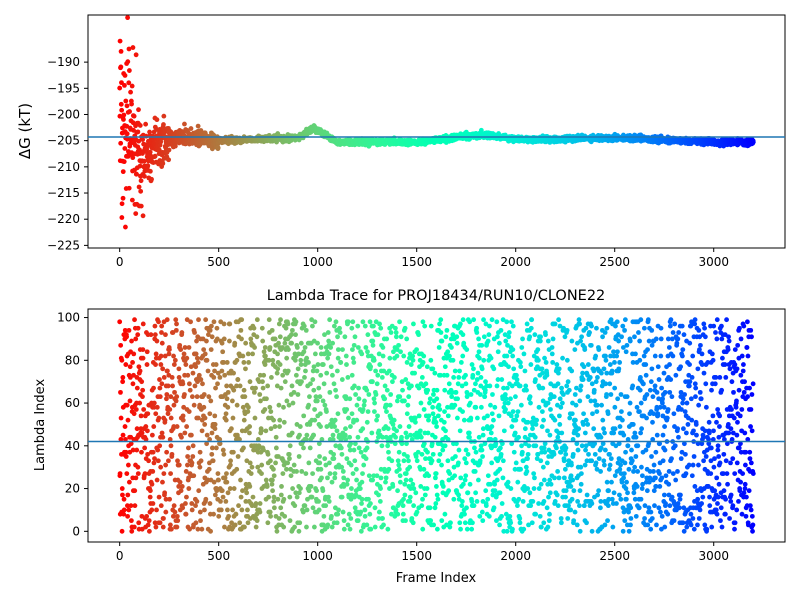  Describe the element at coordinates (422, 258) in the screenshot. I see `xticks-top: 0 500 1000 1500 2000 2500 3000` at that location.